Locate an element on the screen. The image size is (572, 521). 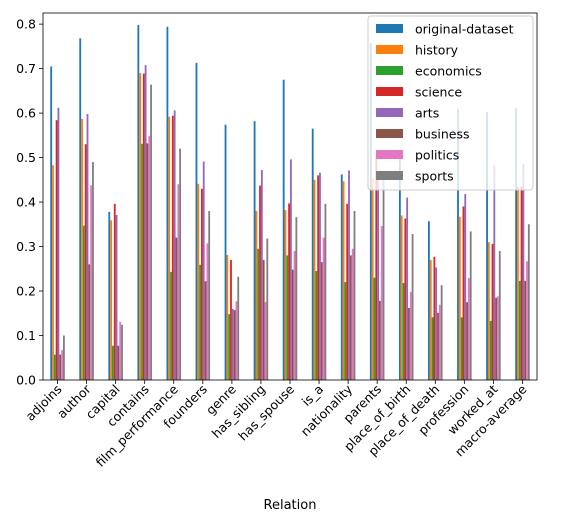
legend-swatch-arts is located at coordinates (389, 112).